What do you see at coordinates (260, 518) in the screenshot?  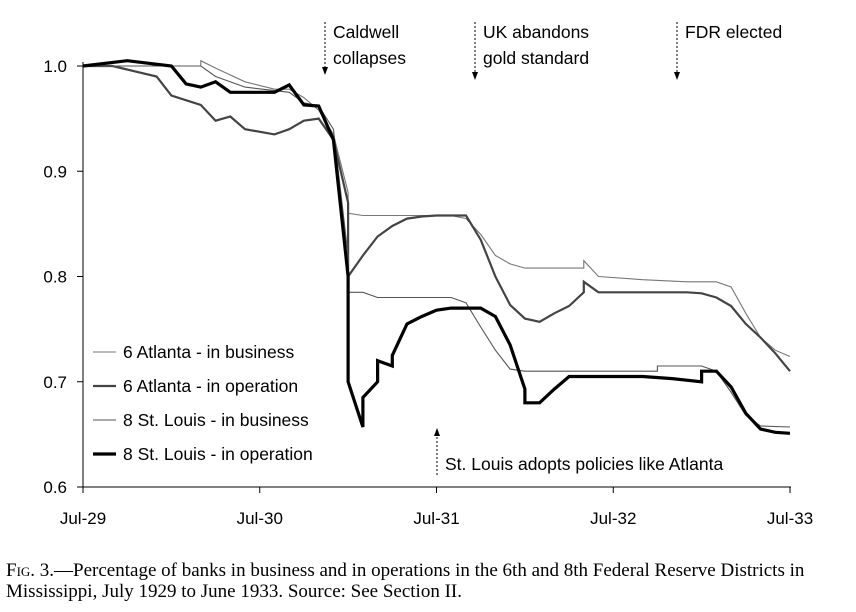 I see `x-tick-label: Jul-30` at bounding box center [260, 518].